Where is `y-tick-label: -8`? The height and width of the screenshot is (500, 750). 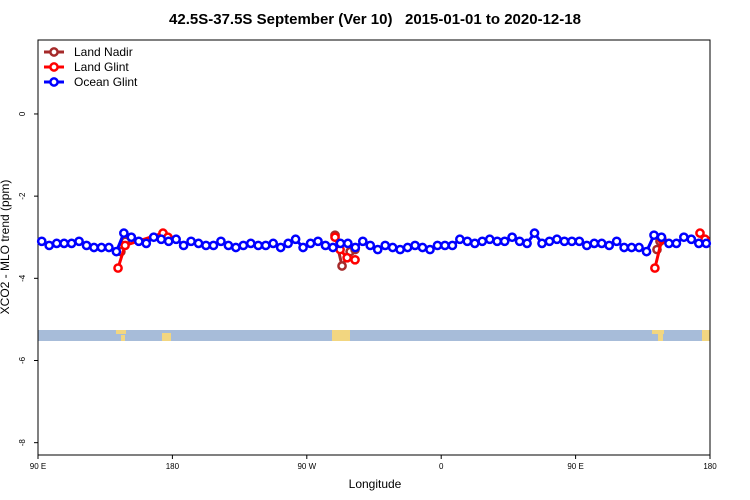 y-tick-label: -8 is located at coordinates (22, 443).